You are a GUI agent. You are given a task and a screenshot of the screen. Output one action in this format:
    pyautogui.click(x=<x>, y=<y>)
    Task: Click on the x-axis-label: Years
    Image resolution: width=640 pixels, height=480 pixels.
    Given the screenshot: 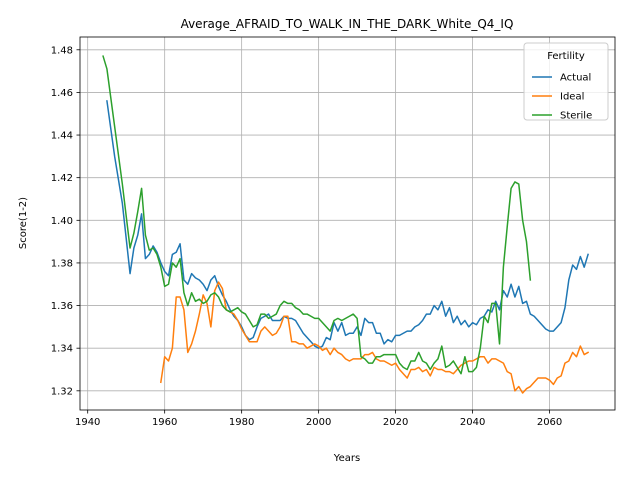 What is the action you would take?
    pyautogui.click(x=346, y=458)
    